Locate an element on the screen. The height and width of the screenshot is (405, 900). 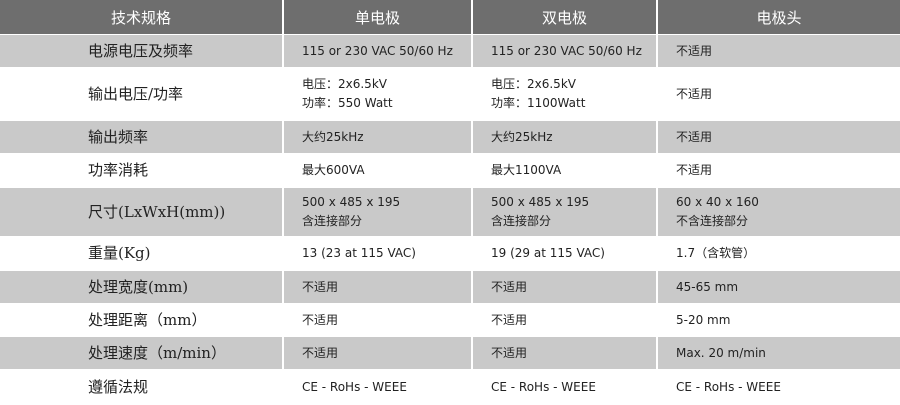
row-label: 电源电压及频率 is located at coordinates (141, 51).